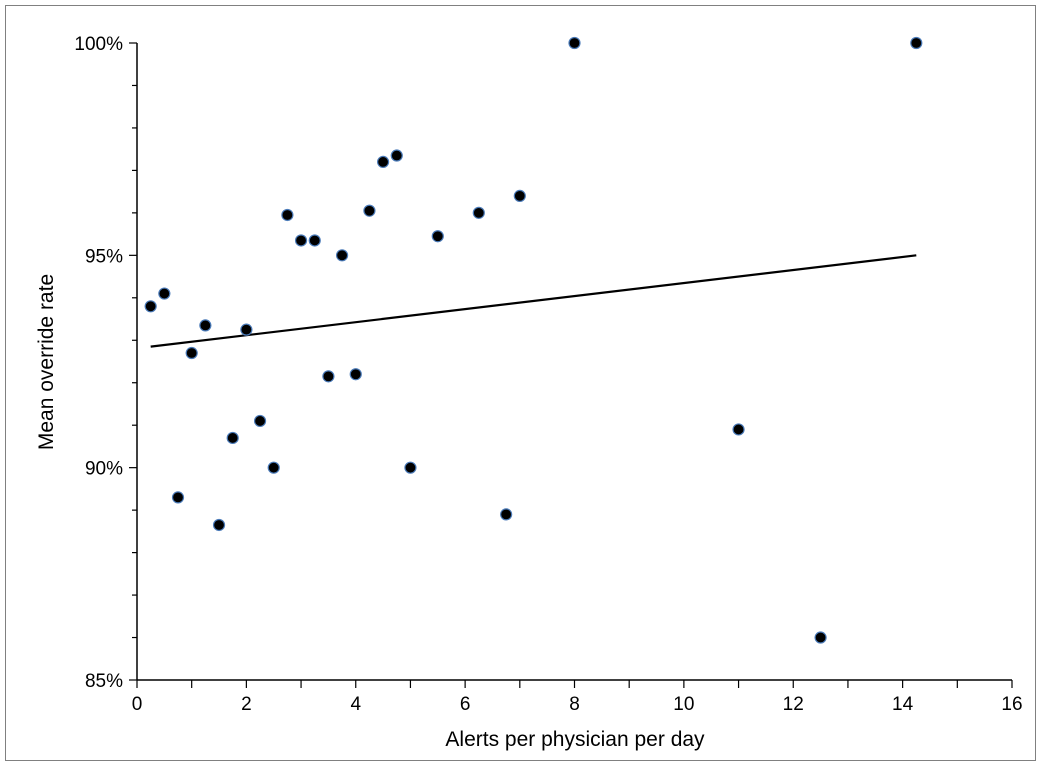  What do you see at coordinates (574, 704) in the screenshot?
I see `x-tick-label: 8` at bounding box center [574, 704].